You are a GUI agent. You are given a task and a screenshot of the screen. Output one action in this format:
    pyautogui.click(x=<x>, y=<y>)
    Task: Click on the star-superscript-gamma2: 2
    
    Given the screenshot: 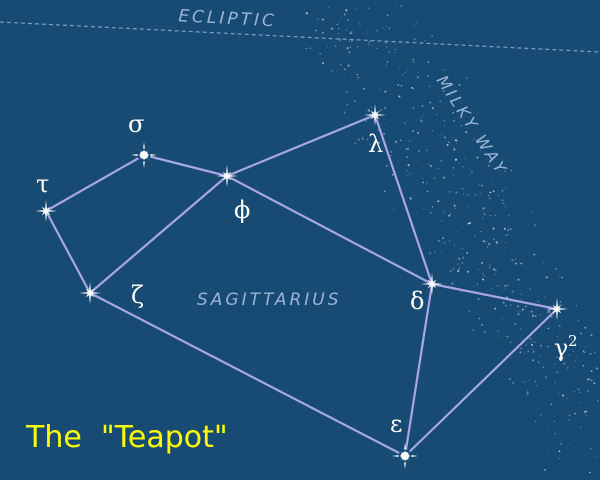 What is the action you would take?
    pyautogui.click(x=573, y=341)
    